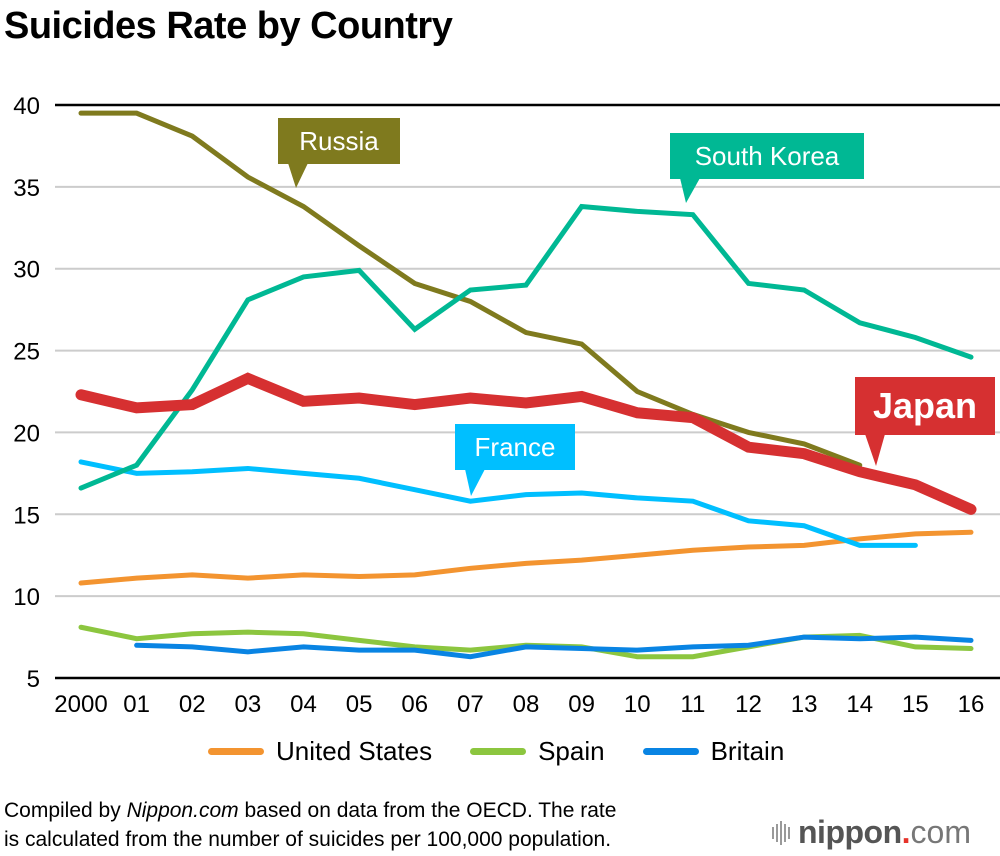 This screenshot has height=856, width=1000. Describe the element at coordinates (554, 647) in the screenshot. I see `series-line-britain` at that location.